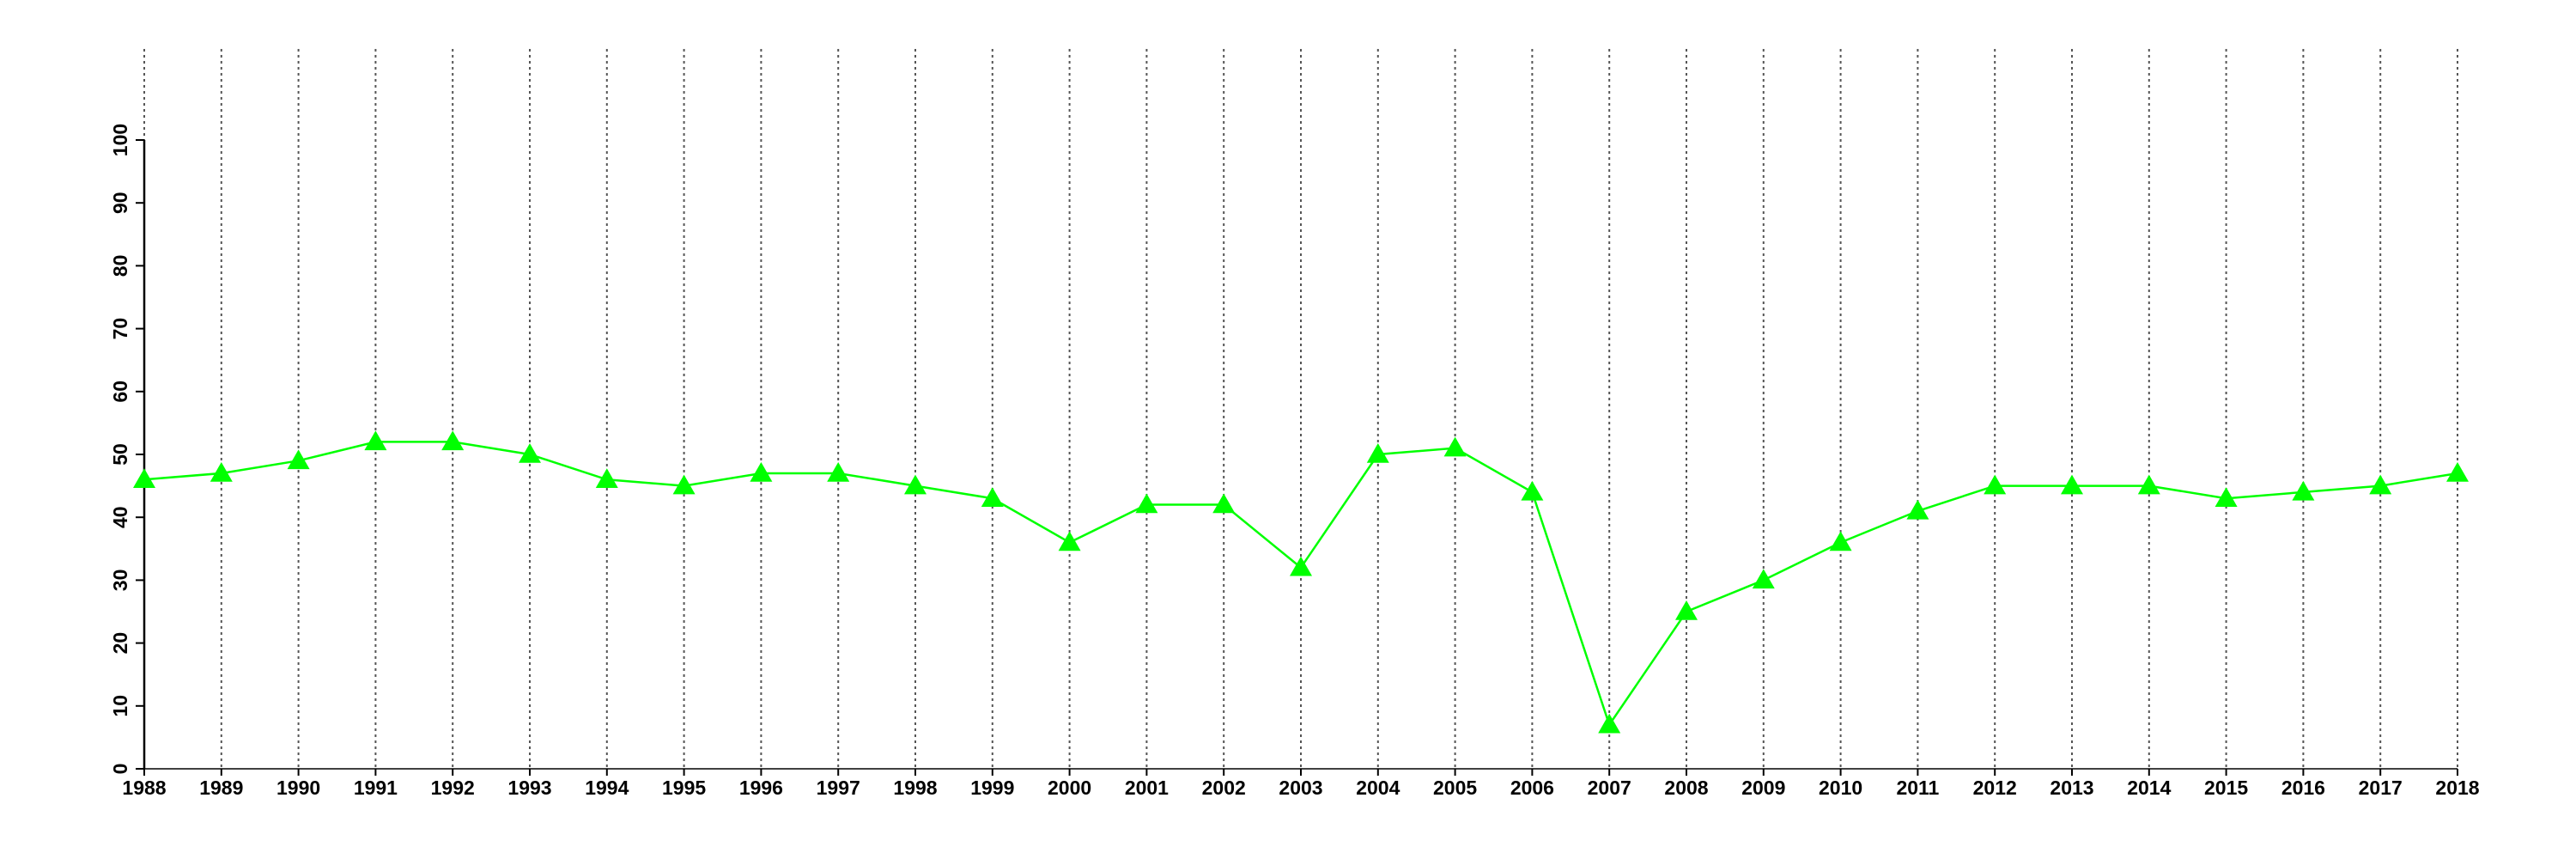 The height and width of the screenshot is (859, 2576). Describe the element at coordinates (1378, 788) in the screenshot. I see `x-tick-label: 2004` at that location.